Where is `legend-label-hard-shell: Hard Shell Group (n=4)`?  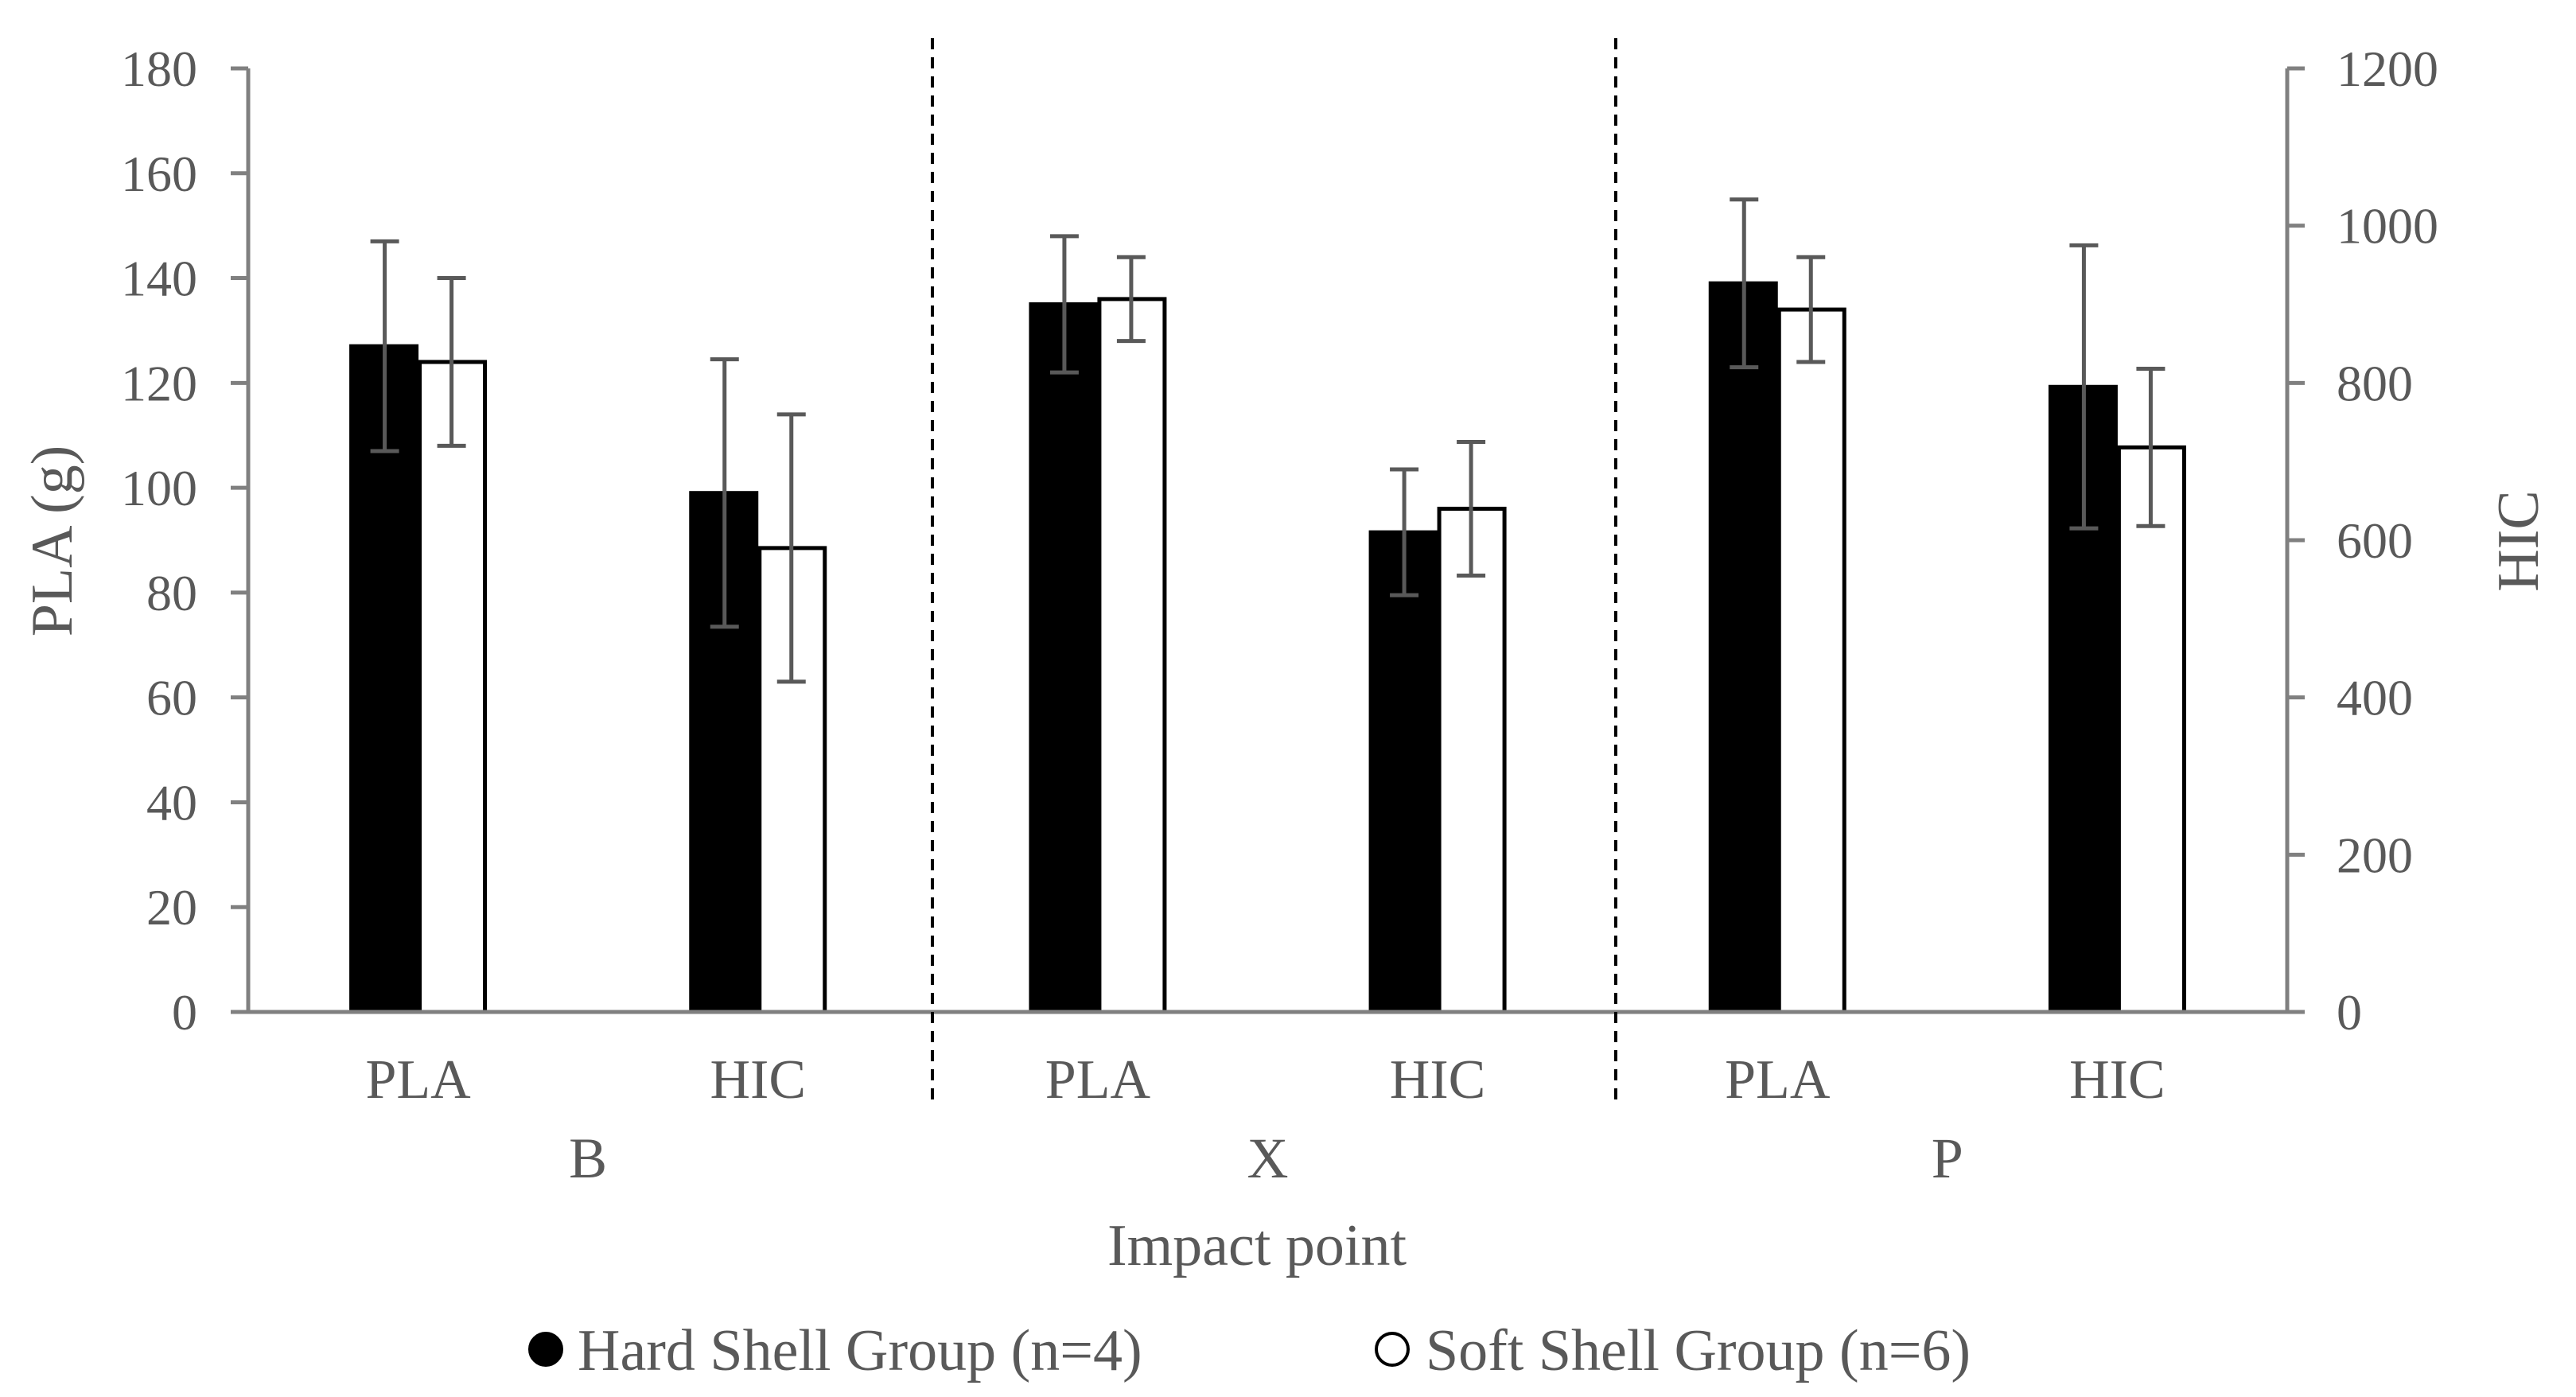
legend-label-hard-shell: Hard Shell Group (n=4) is located at coordinates (860, 1350).